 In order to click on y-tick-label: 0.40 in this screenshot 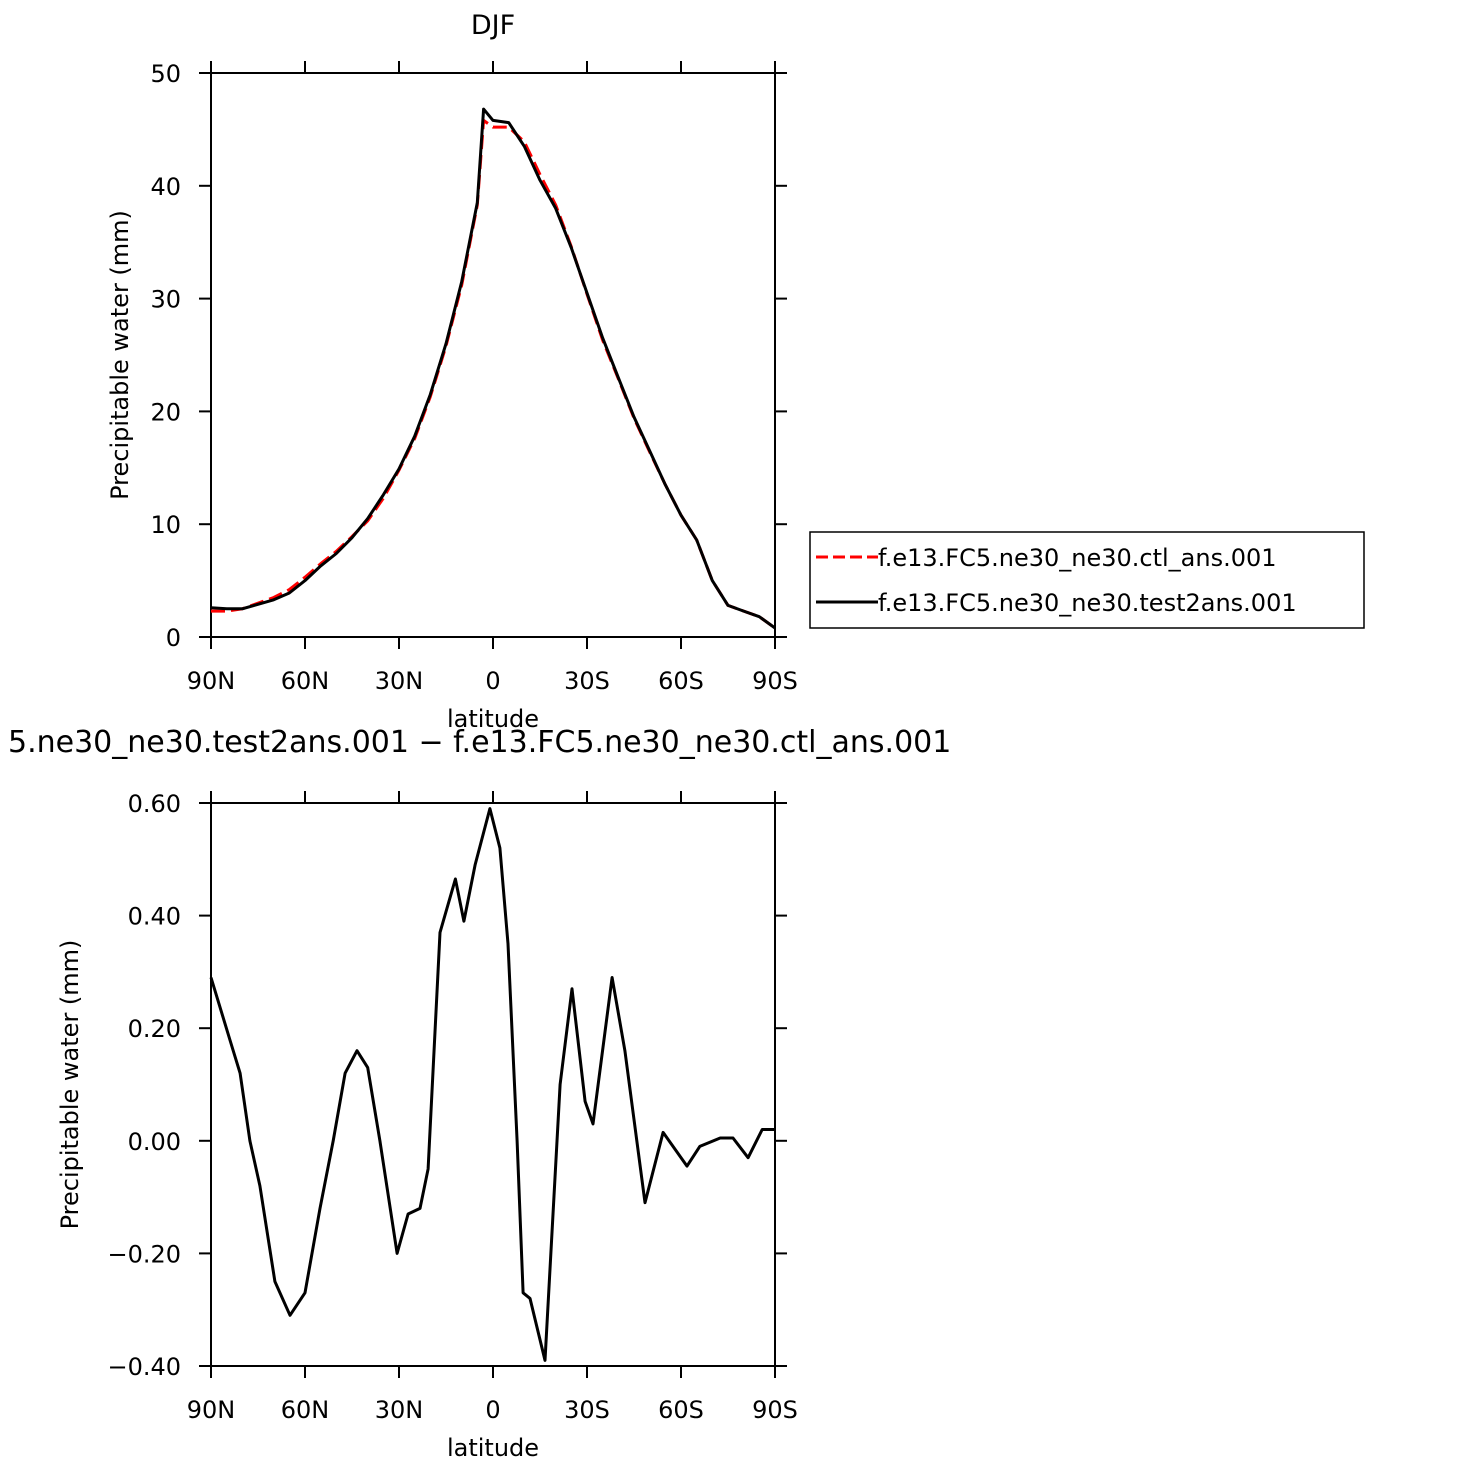, I will do `click(154, 917)`.